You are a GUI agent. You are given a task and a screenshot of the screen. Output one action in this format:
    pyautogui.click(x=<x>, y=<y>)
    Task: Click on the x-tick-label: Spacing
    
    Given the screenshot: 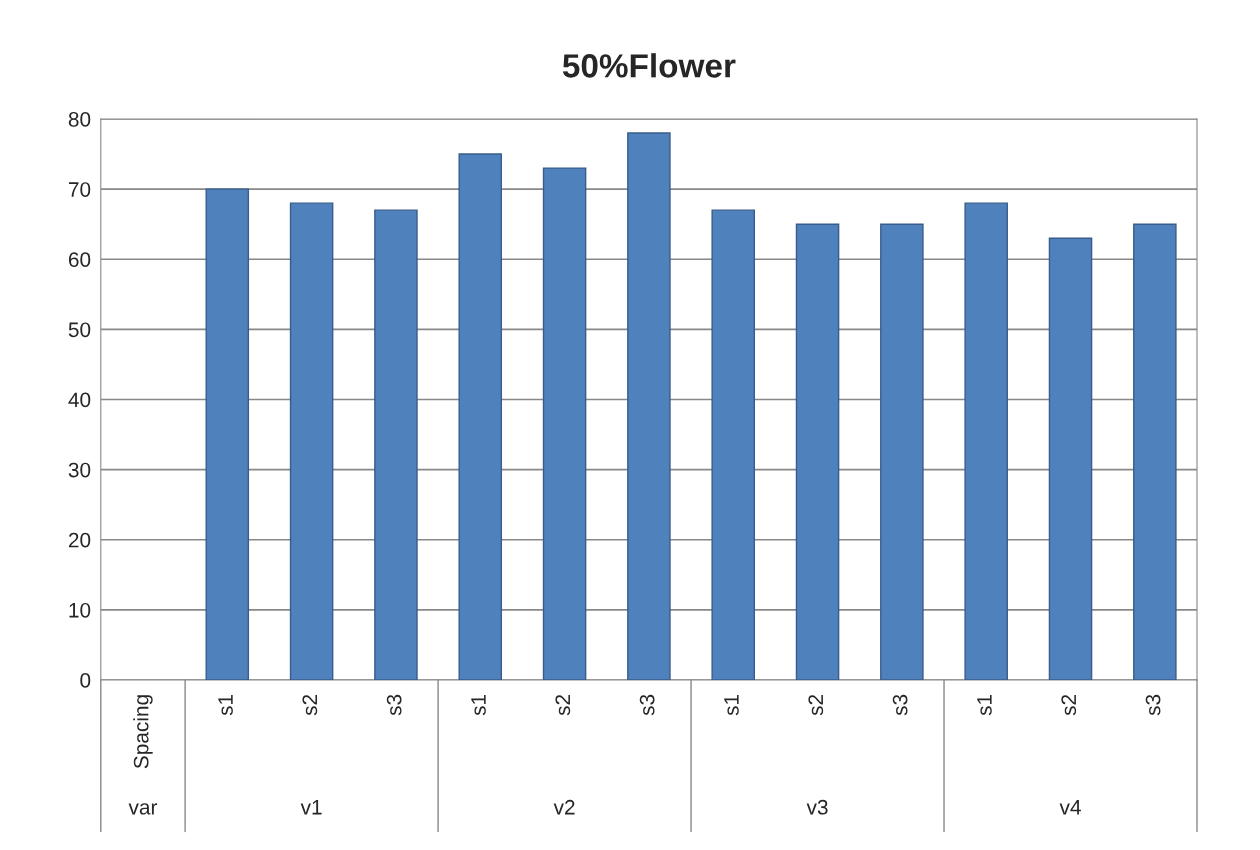 What is the action you would take?
    pyautogui.click(x=143, y=732)
    